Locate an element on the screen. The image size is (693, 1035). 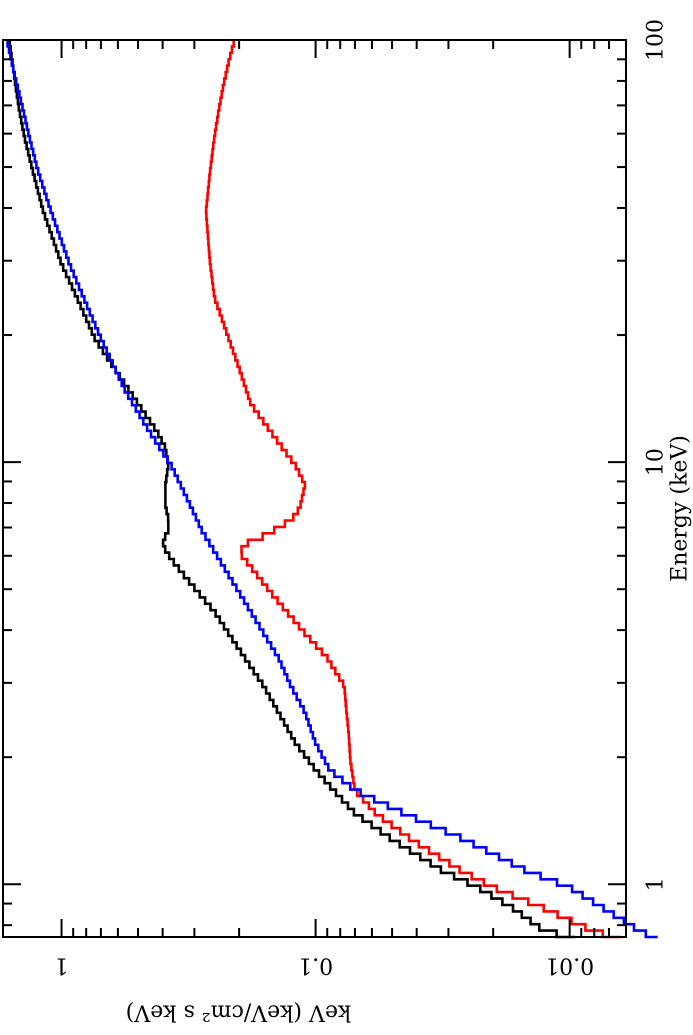
x-tick-label: 10 is located at coordinates (656, 462).